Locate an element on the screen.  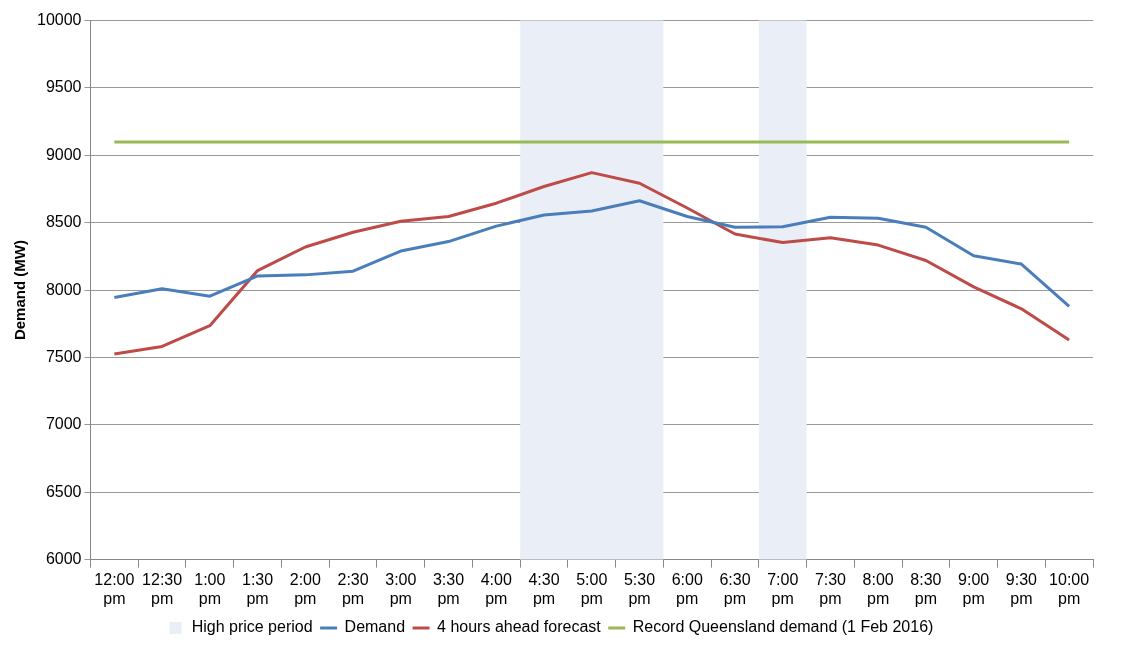
y-tick-label: 8500 is located at coordinates (63, 222).